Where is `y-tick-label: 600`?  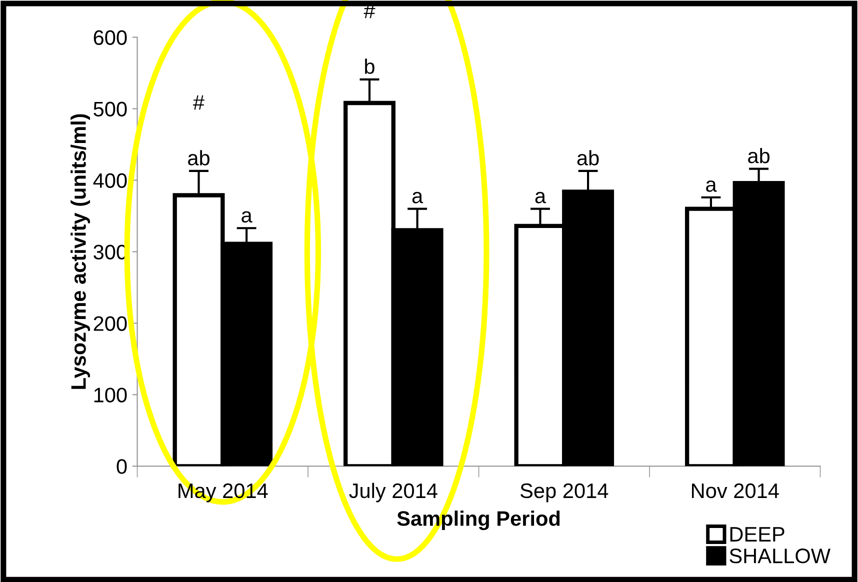 y-tick-label: 600 is located at coordinates (110, 37).